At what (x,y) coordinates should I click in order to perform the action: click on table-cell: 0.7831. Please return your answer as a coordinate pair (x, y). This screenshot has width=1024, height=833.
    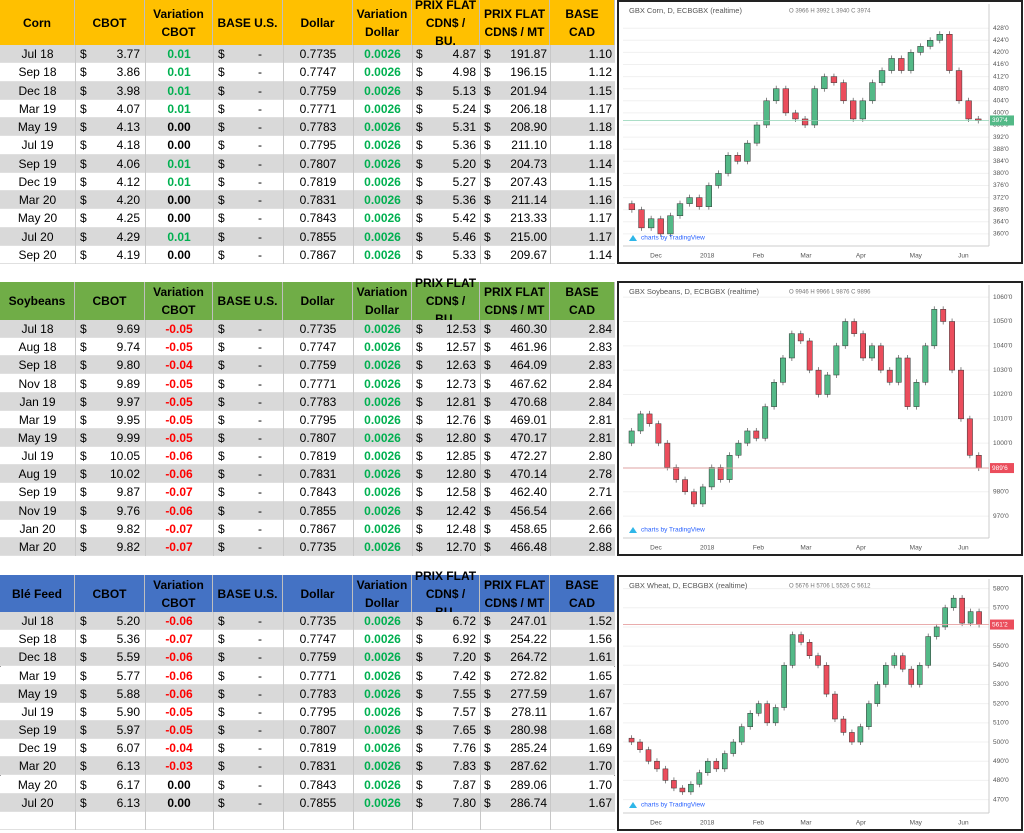
    Looking at the image, I should click on (318, 766).